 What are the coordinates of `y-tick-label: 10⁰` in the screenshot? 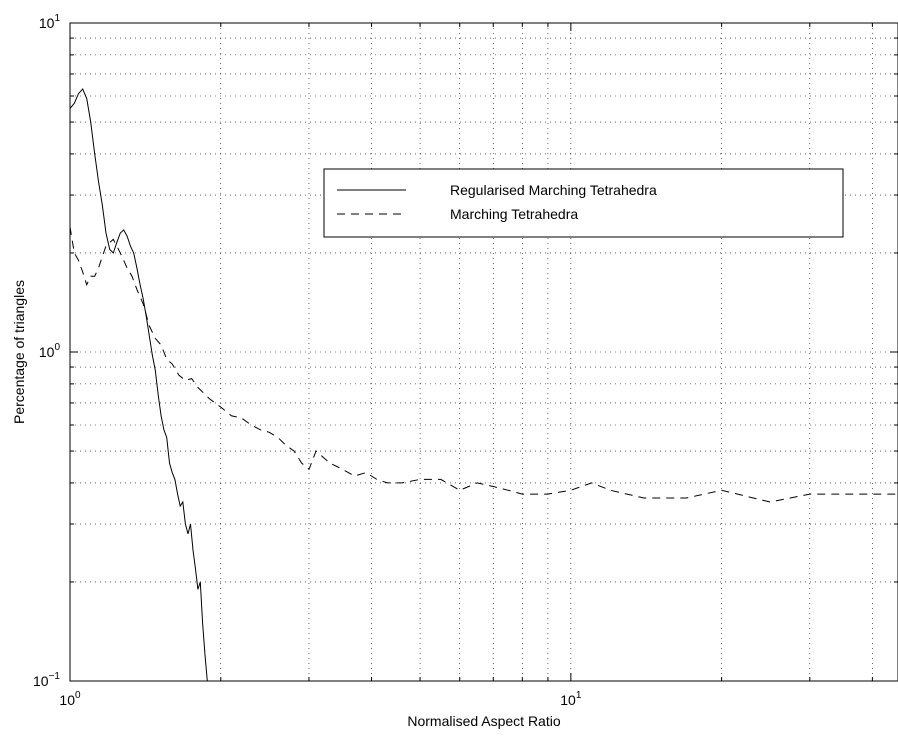 It's located at (50, 351).